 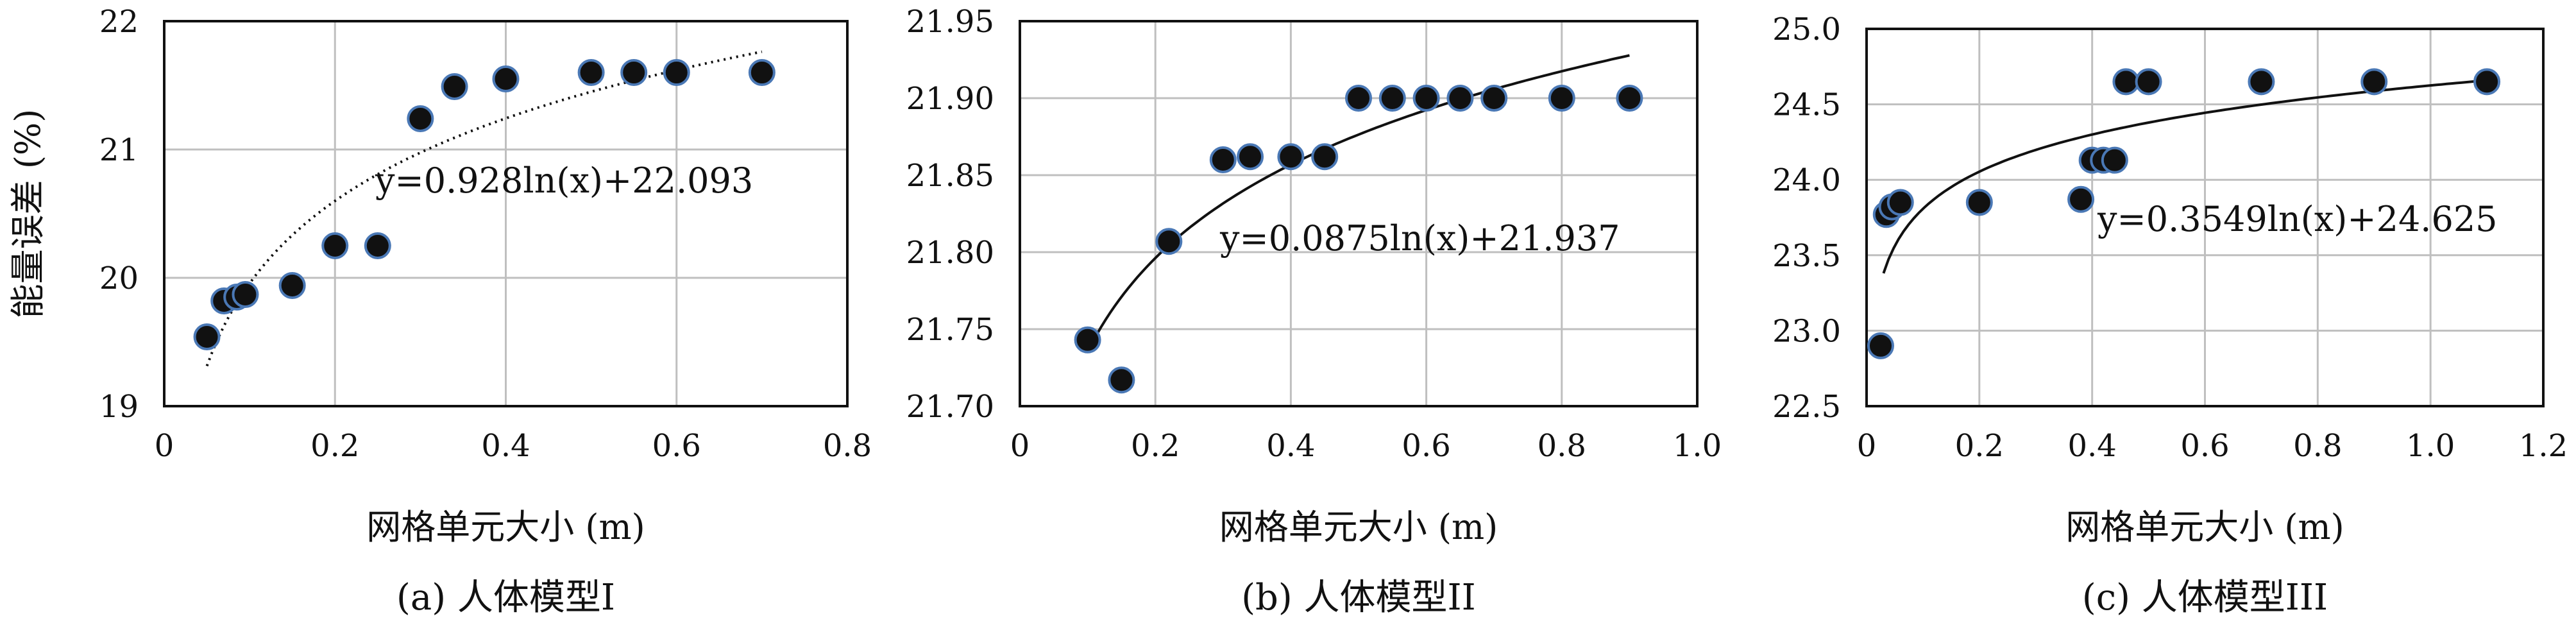 I want to click on y-tick-label: 21, so click(x=119, y=150).